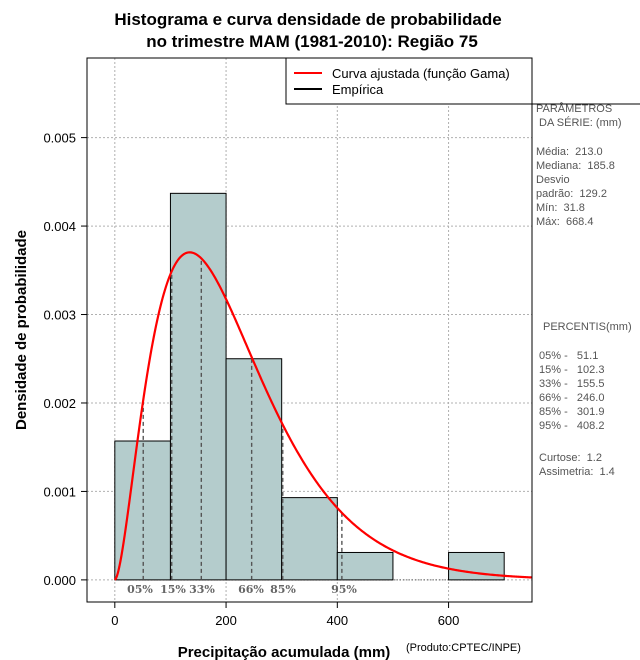 This screenshot has height=660, width=640. Describe the element at coordinates (344, 589) in the screenshot. I see `percentile-label-95: 95%` at that location.